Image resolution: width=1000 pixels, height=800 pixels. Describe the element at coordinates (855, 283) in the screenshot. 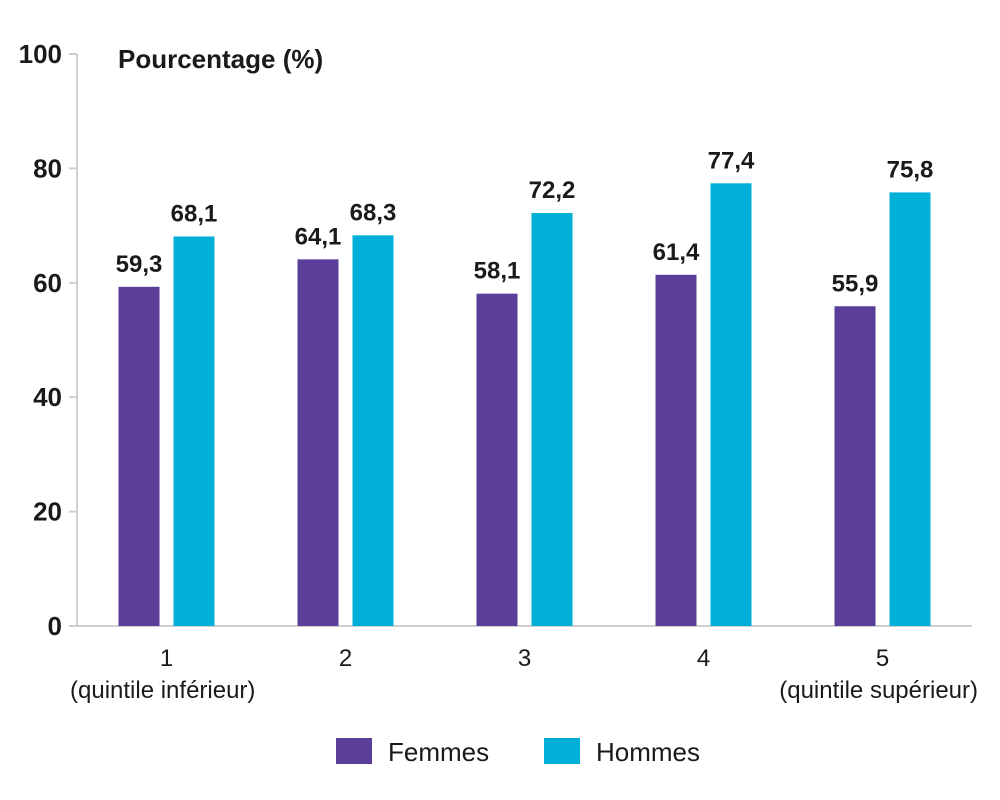

I see `data-label: 55,9` at that location.